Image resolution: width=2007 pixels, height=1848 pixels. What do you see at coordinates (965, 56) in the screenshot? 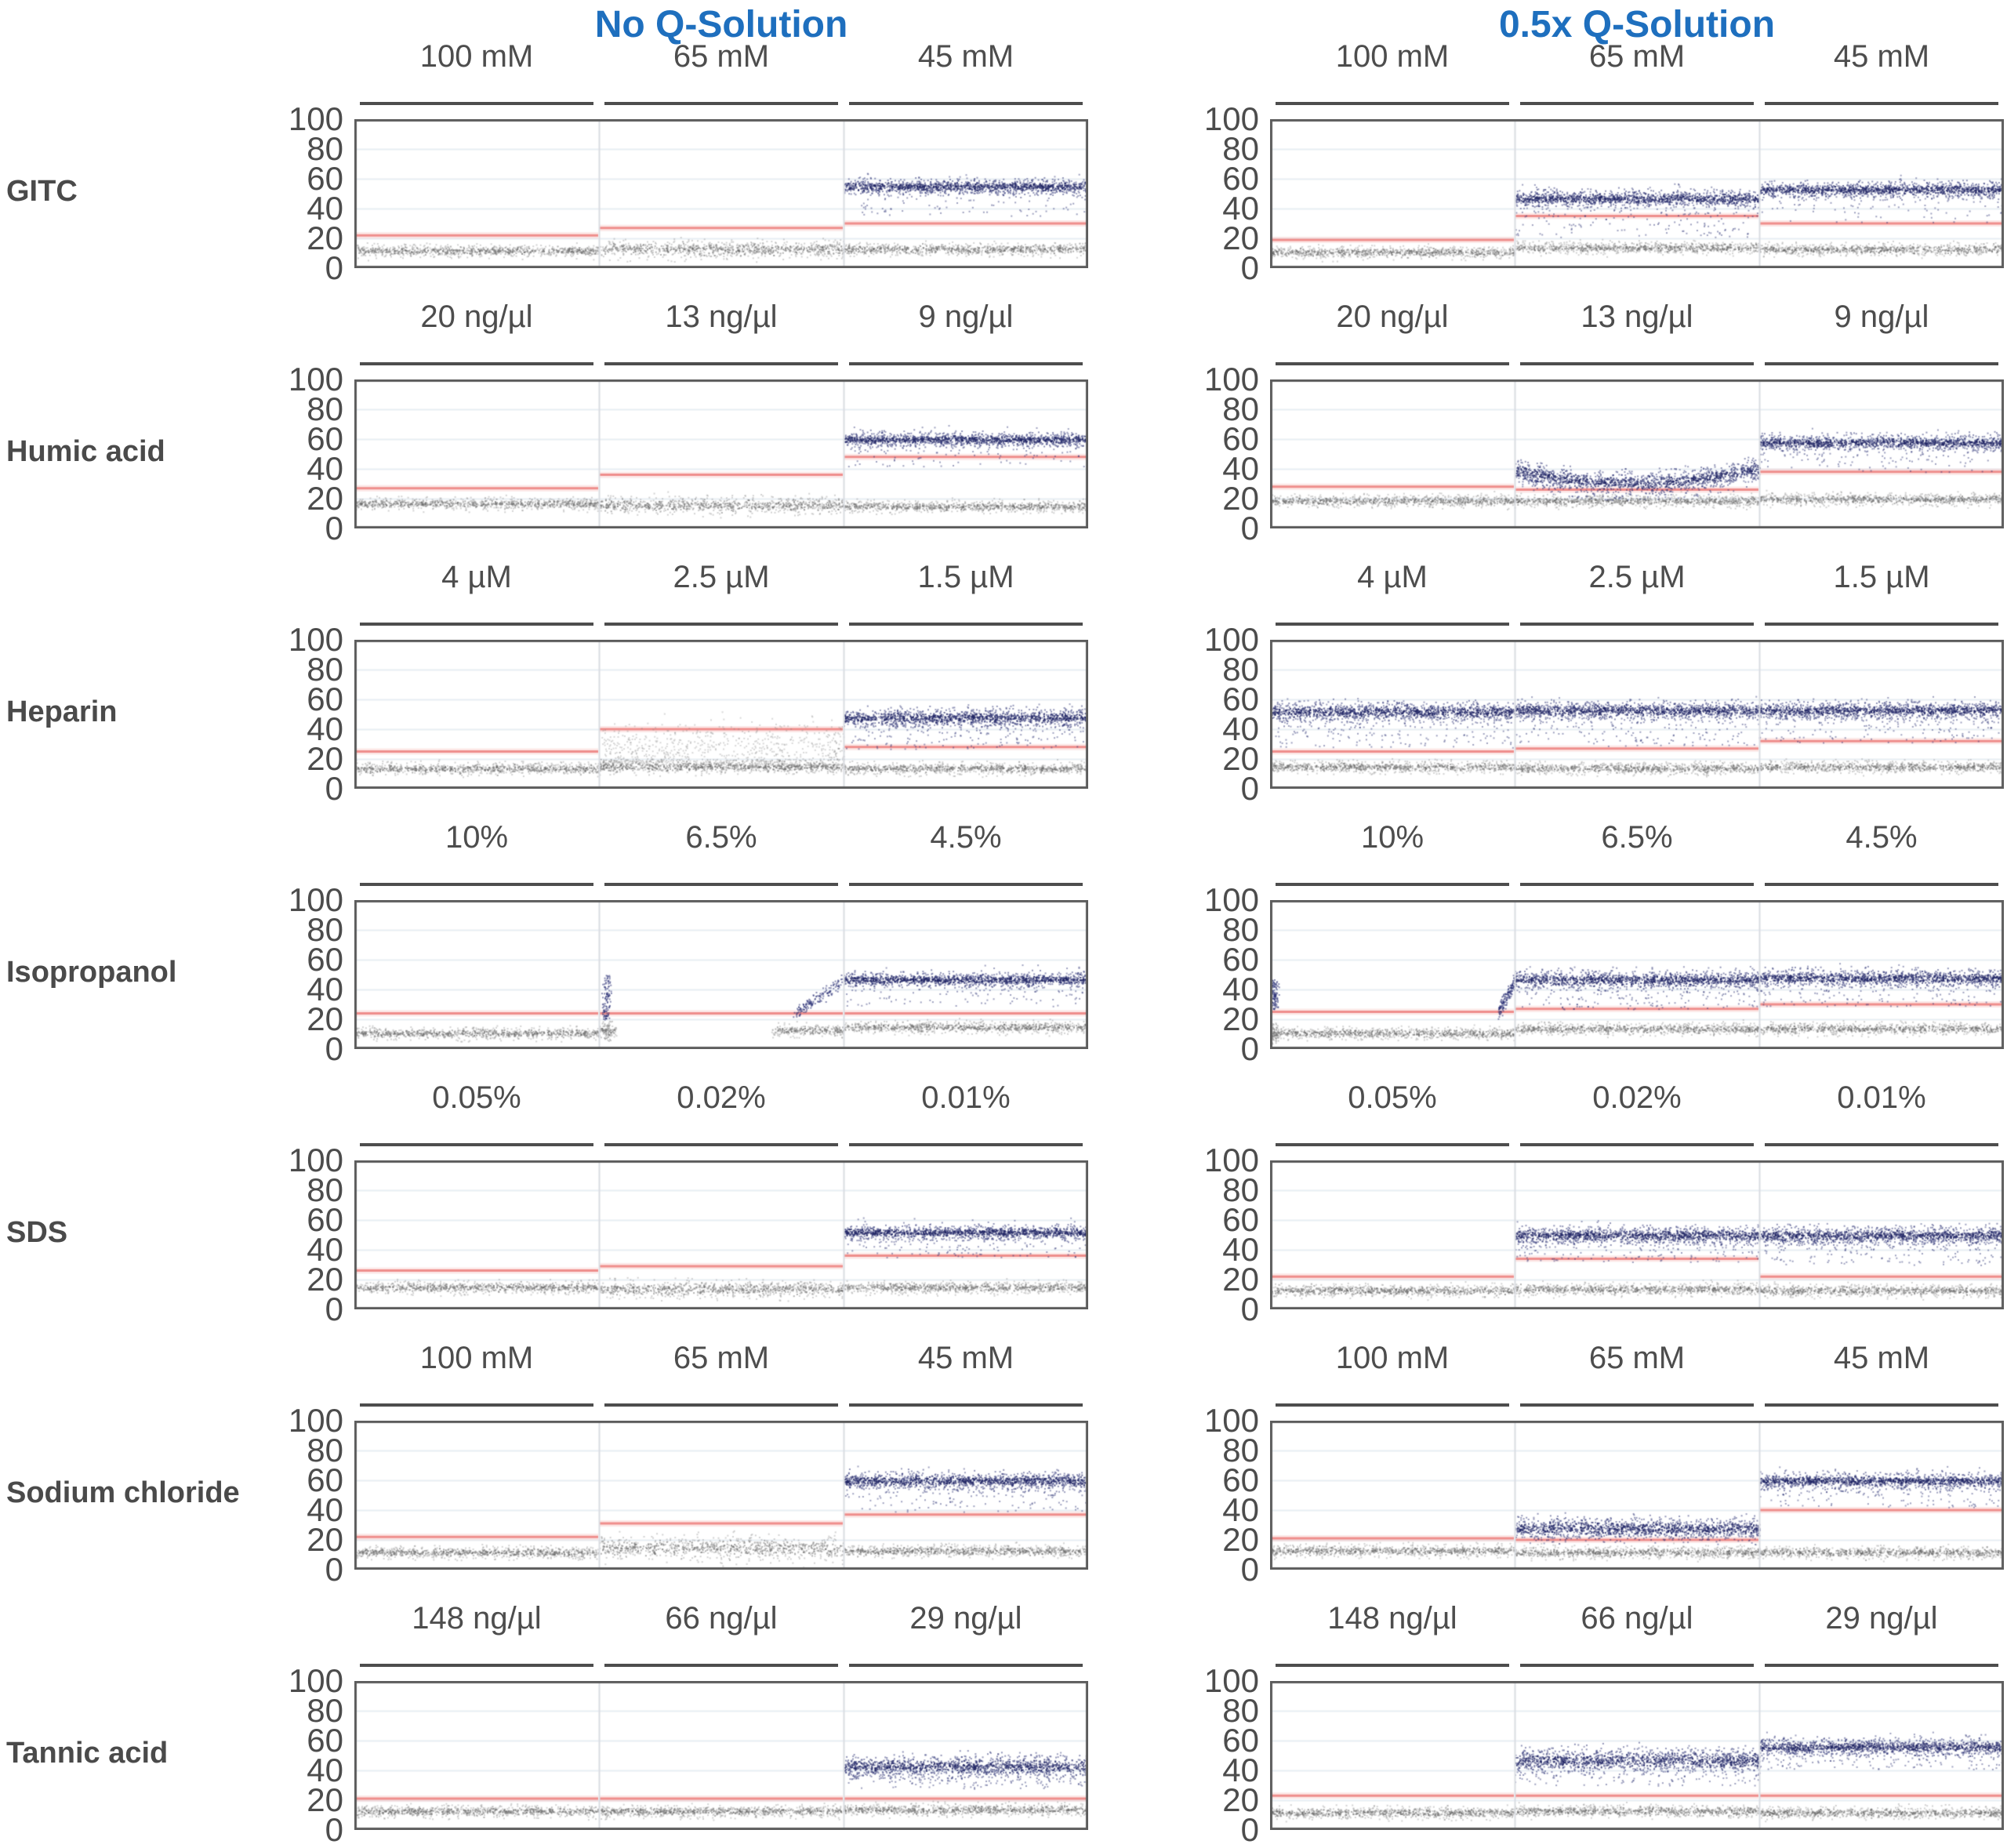
I see `concentration-label: 45 mM` at bounding box center [965, 56].